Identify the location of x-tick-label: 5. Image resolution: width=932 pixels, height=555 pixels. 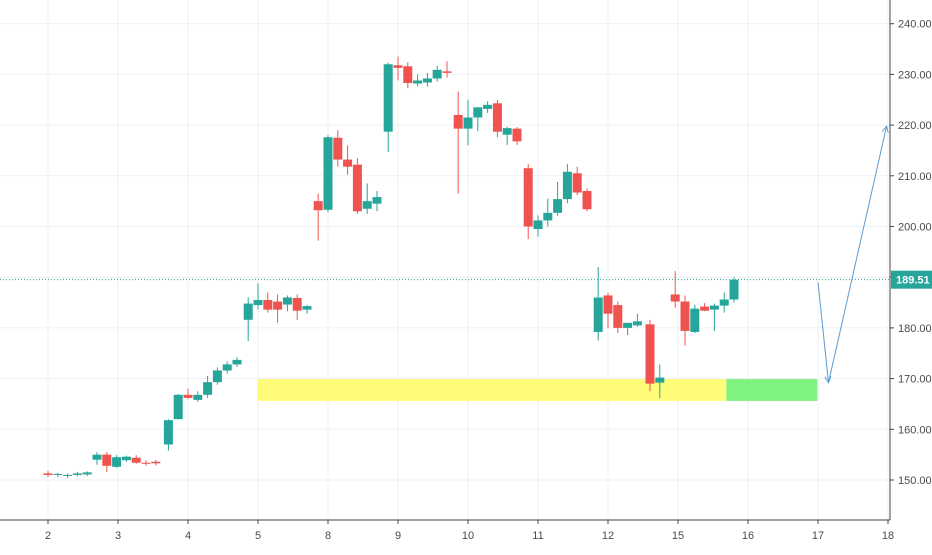
(258, 536).